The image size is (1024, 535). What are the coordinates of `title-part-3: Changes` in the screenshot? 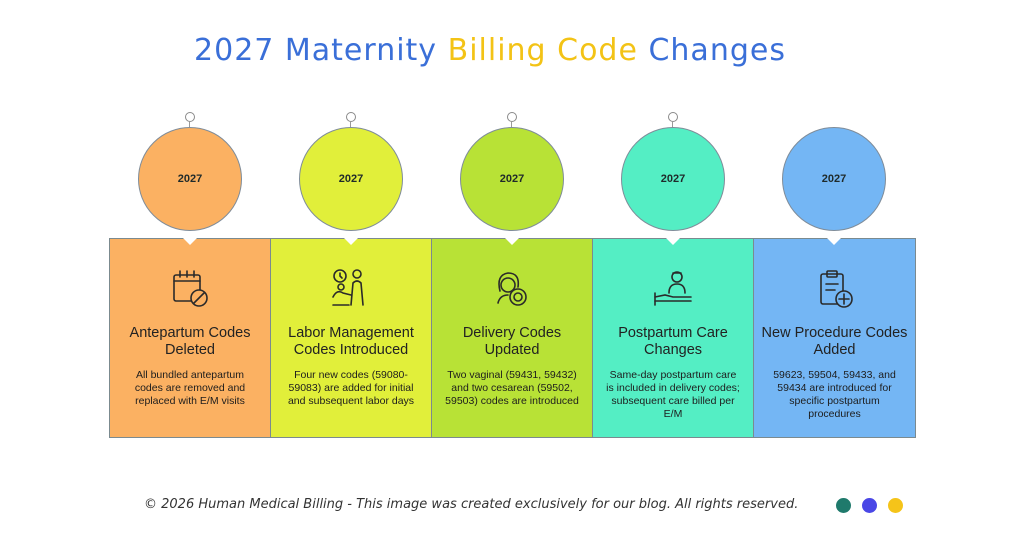 It's located at (711, 50).